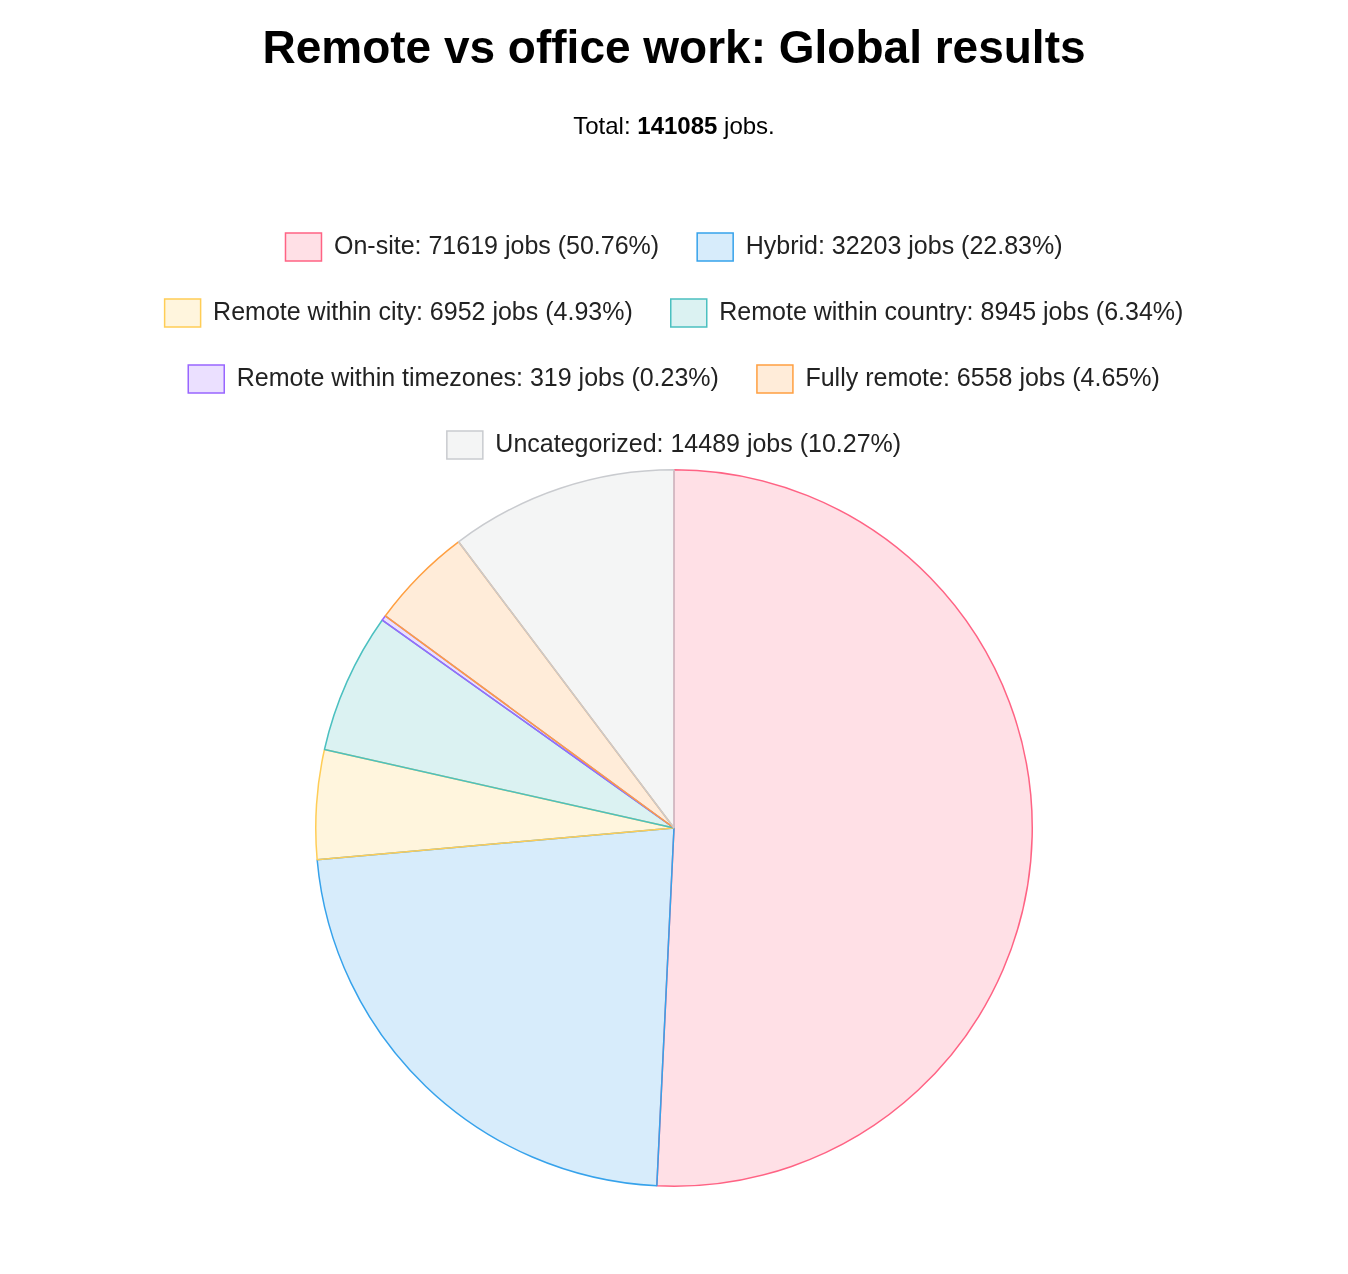 This screenshot has height=1274, width=1348. Describe the element at coordinates (698, 442) in the screenshot. I see `legend-label: Uncategorized: 14489 jobs (10.27%)` at that location.